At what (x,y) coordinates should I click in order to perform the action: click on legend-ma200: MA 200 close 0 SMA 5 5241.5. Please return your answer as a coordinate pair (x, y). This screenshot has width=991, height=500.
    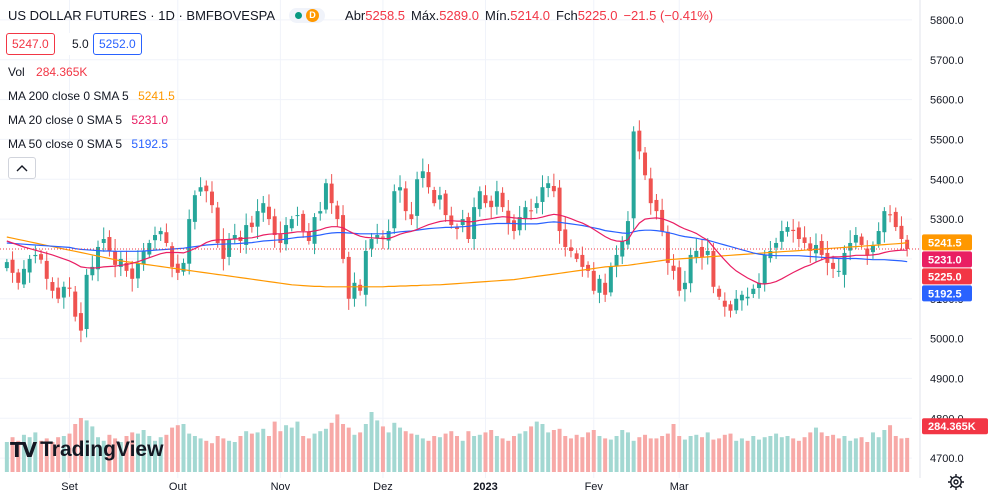
    Looking at the image, I should click on (91, 96).